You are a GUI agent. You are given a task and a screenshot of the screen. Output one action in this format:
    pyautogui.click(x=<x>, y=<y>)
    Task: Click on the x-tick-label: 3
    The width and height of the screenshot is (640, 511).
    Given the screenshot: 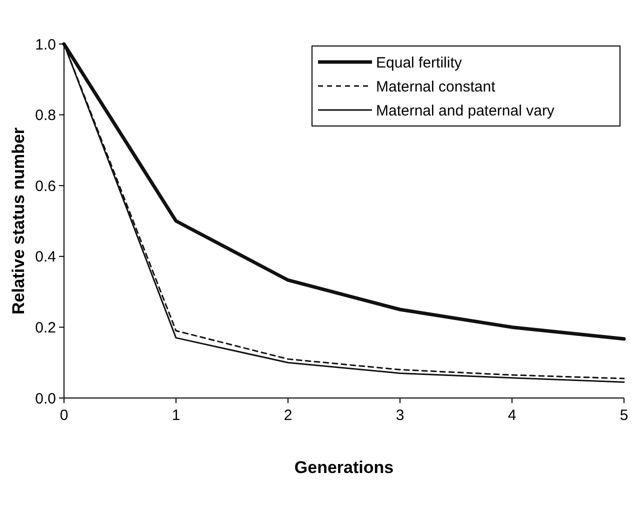 What is the action you would take?
    pyautogui.click(x=400, y=415)
    